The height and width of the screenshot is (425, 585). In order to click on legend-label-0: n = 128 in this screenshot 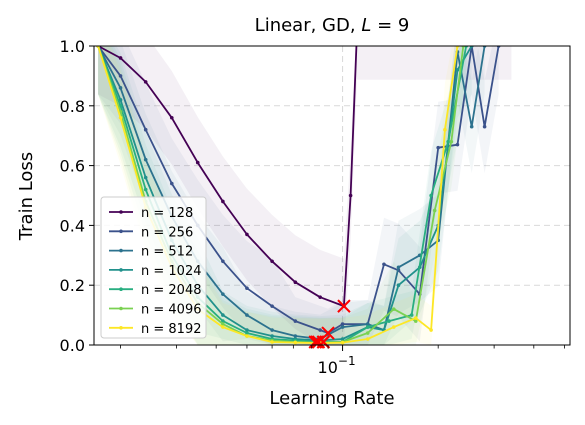, I will do `click(167, 213)`.